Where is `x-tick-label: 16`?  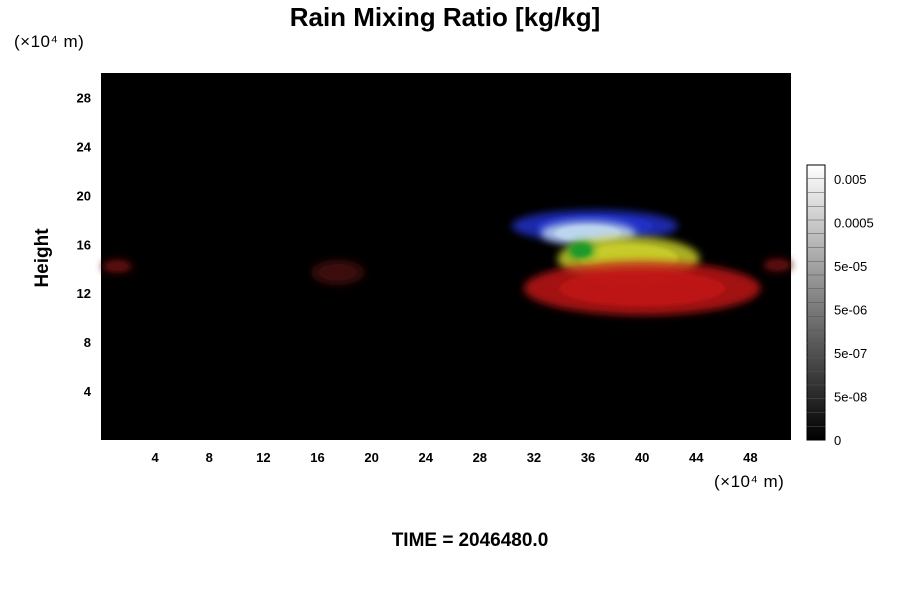 x-tick-label: 16 is located at coordinates (317, 457).